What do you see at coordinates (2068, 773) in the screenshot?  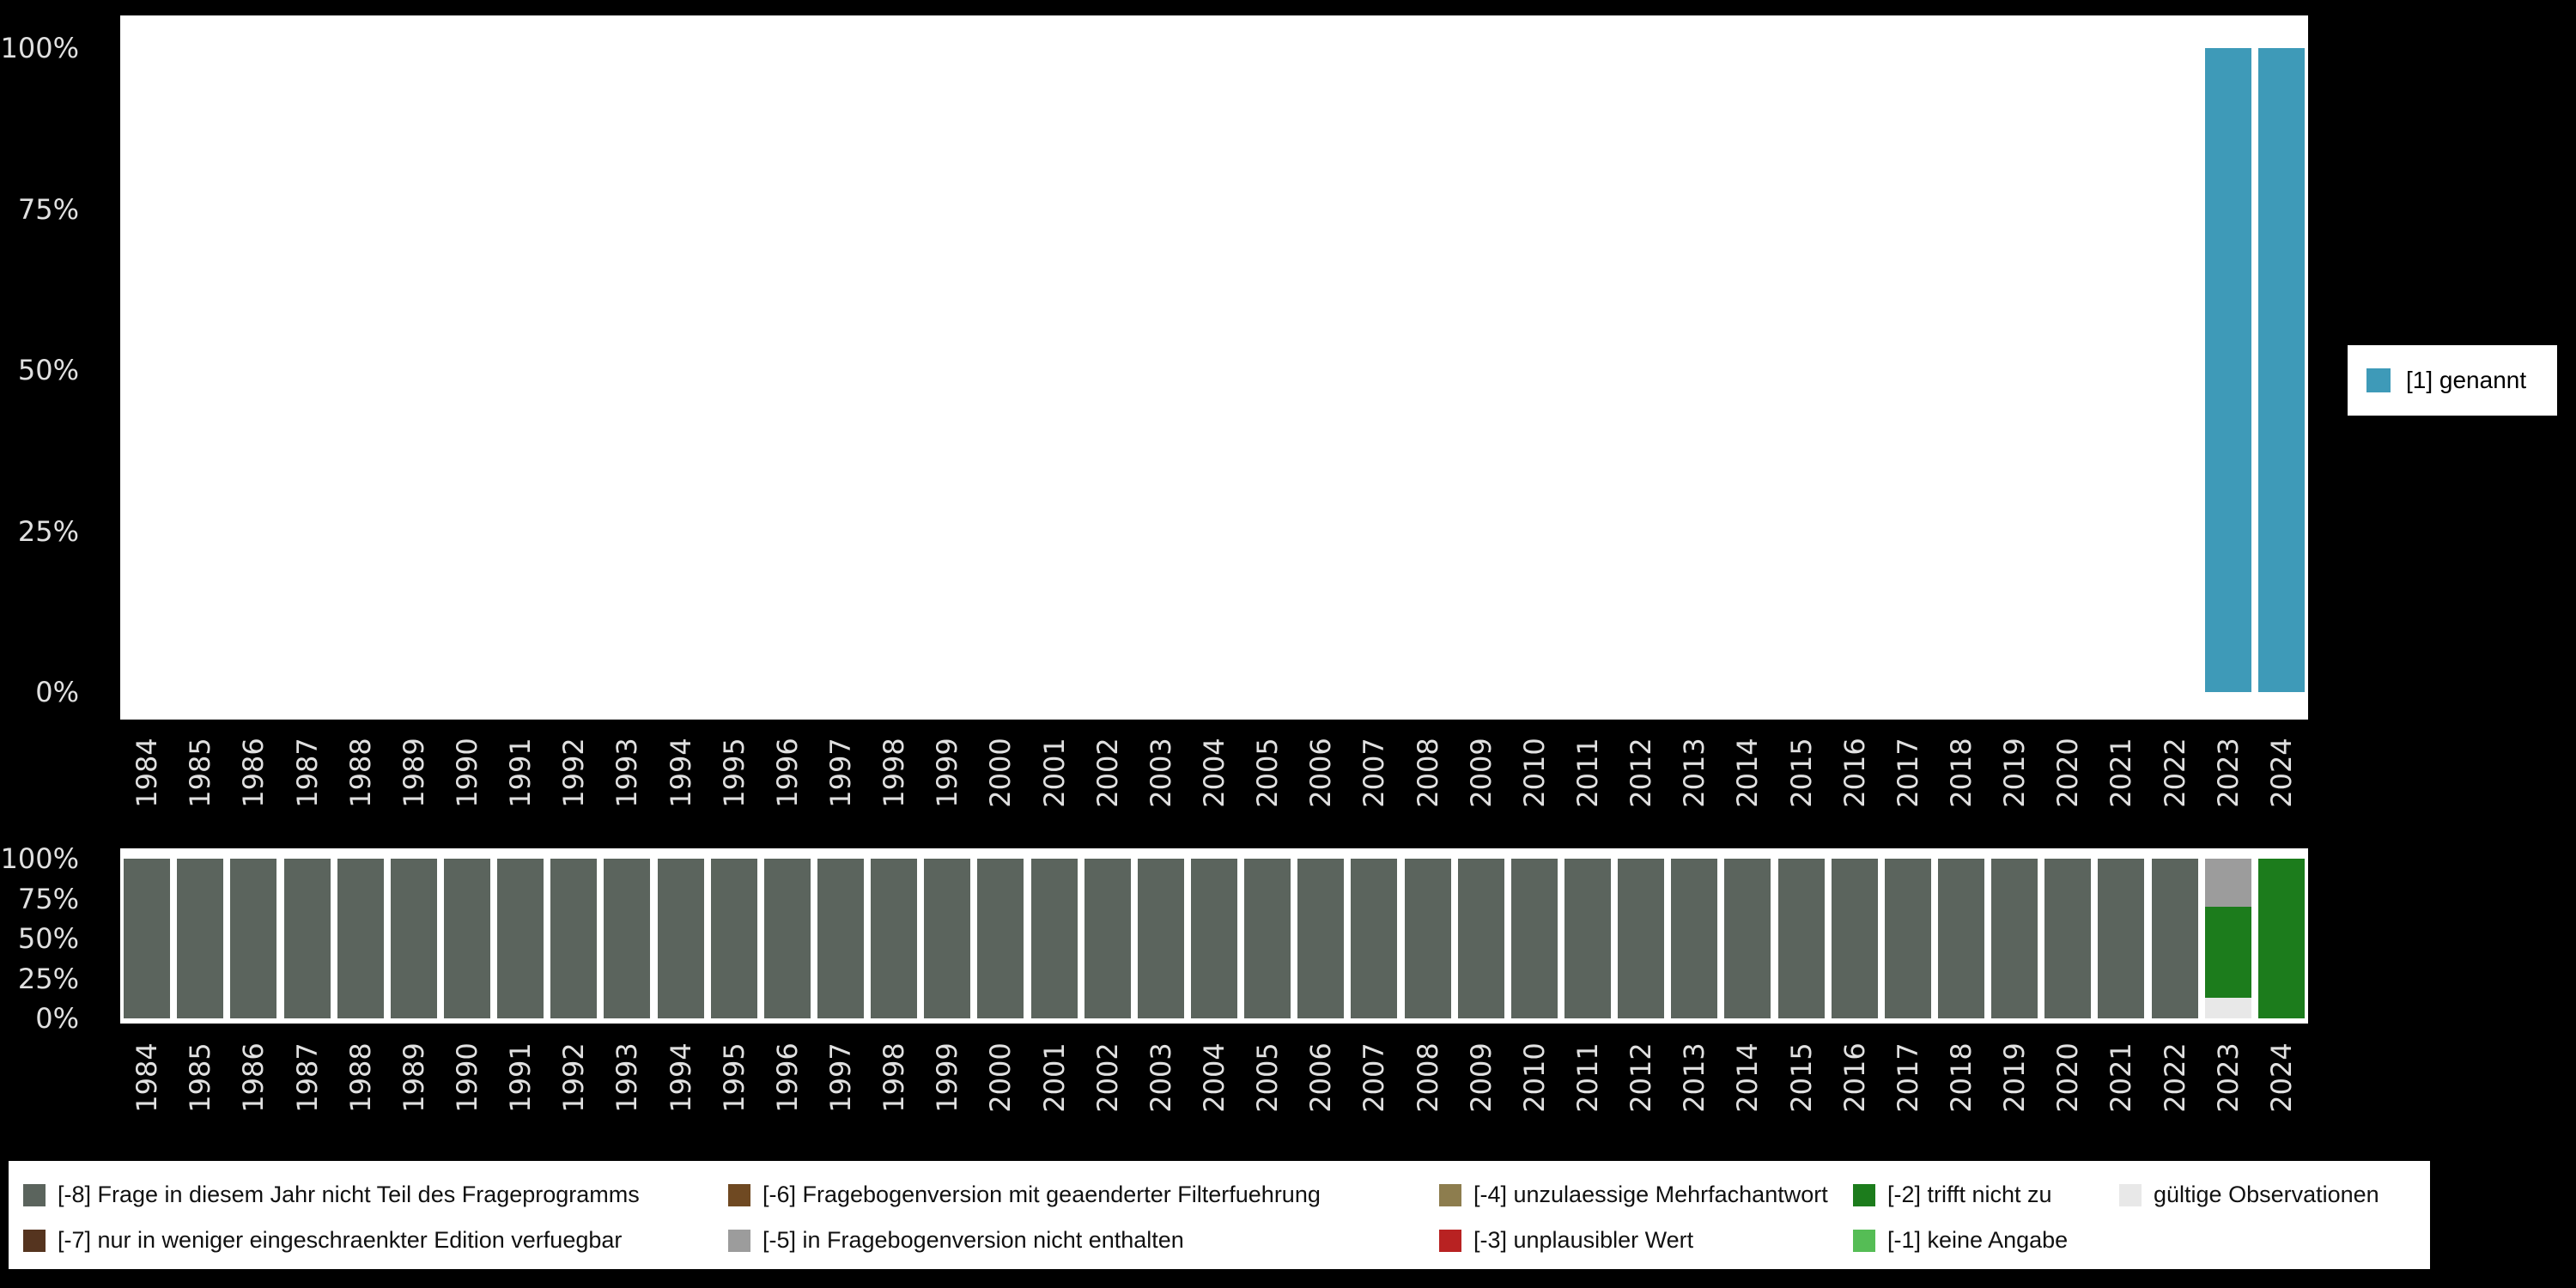 I see `x-axis-year-label: 2020` at bounding box center [2068, 773].